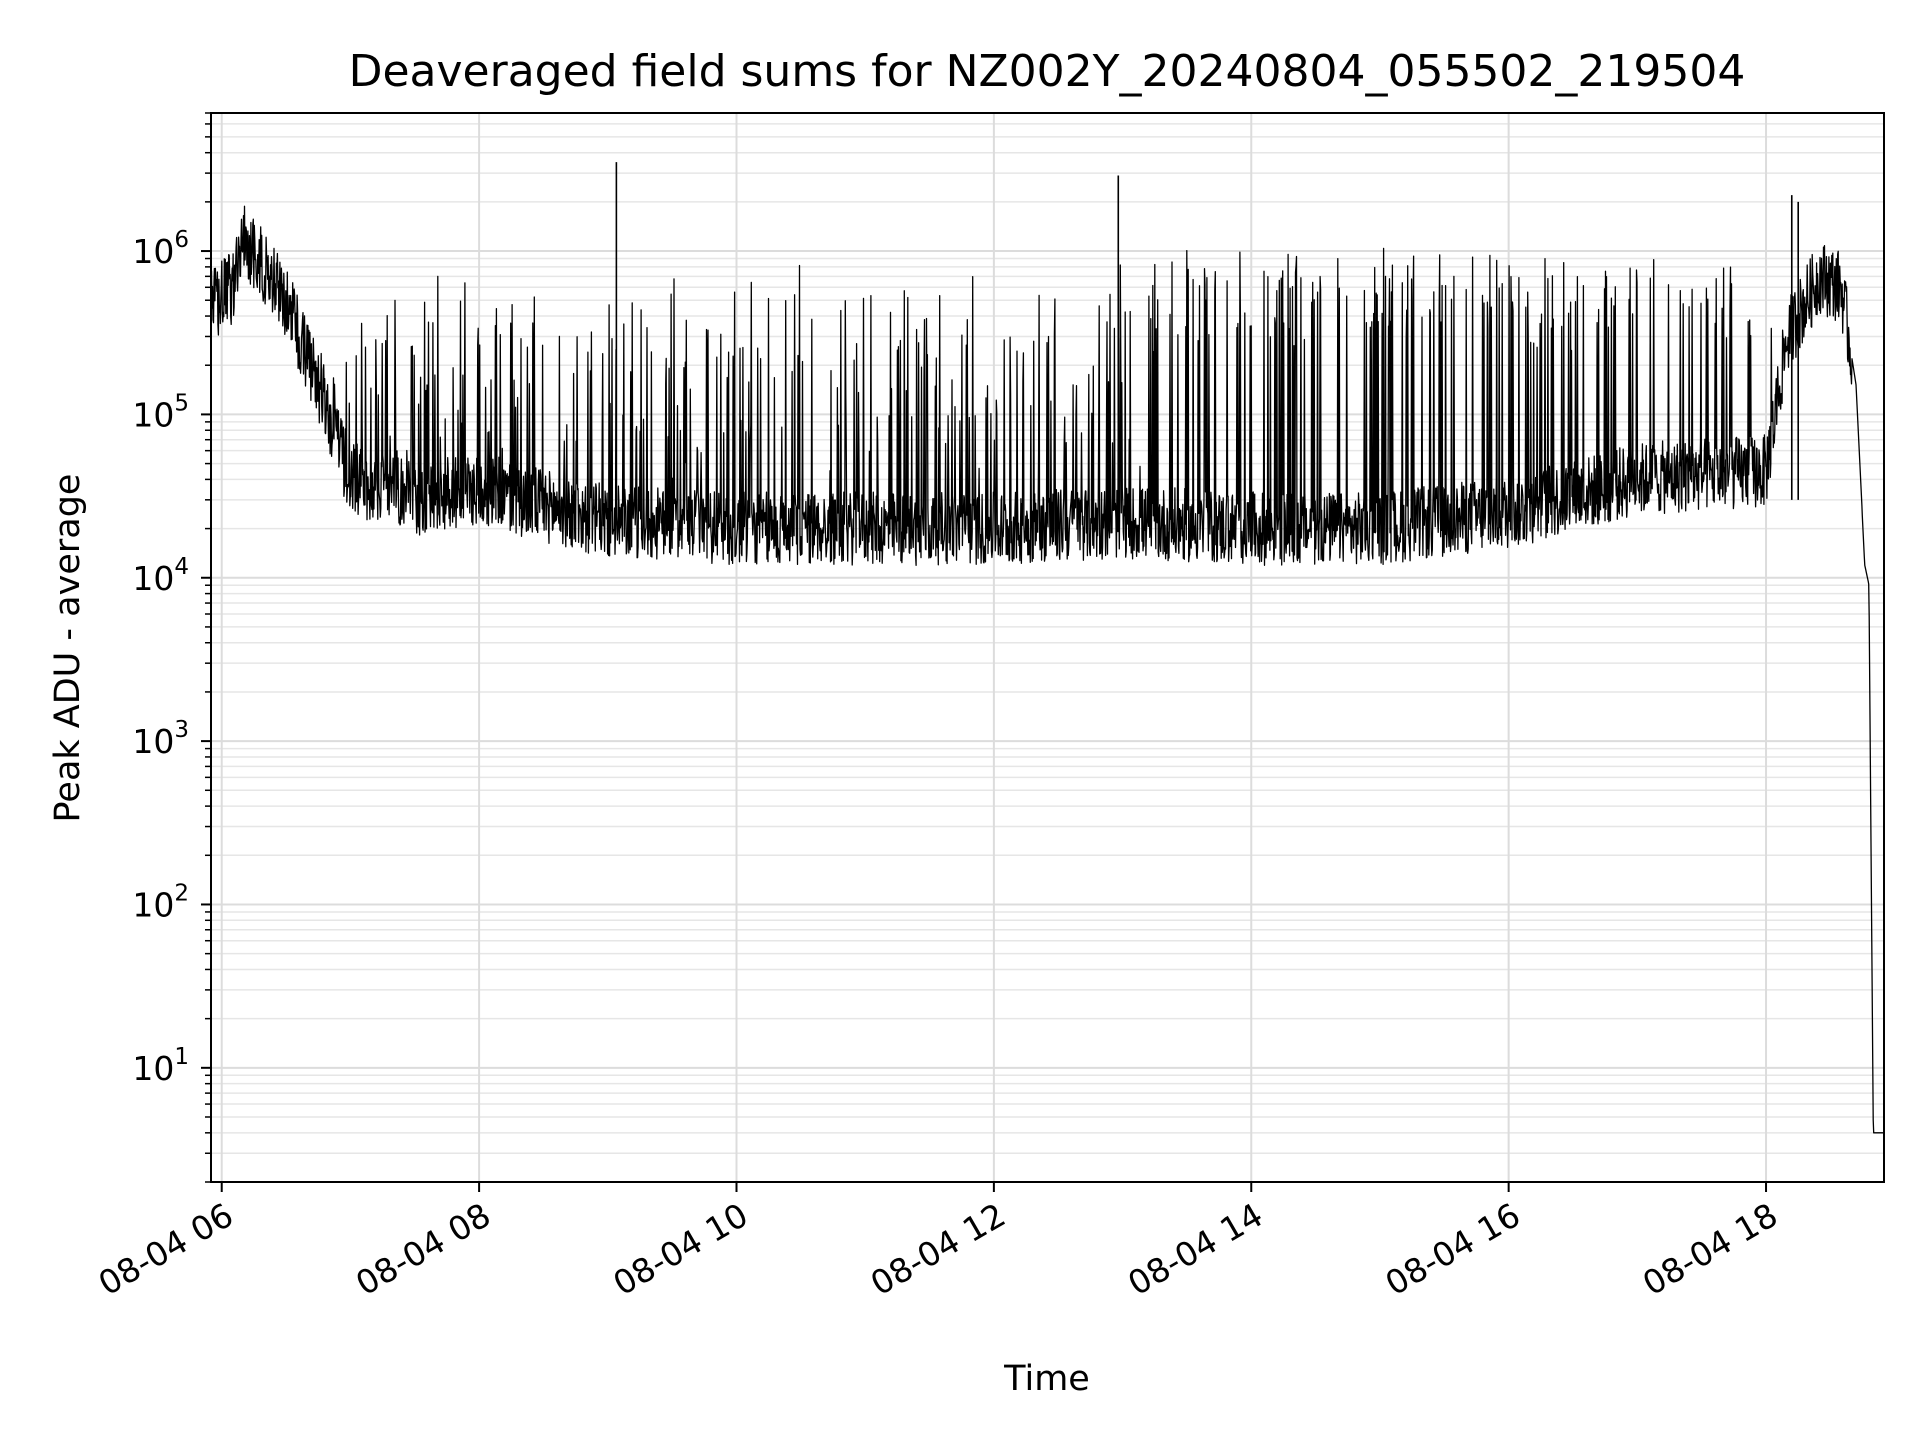 This screenshot has width=1920, height=1440. What do you see at coordinates (160, 1066) in the screenshot?
I see `y-tick-label: 10¹` at bounding box center [160, 1066].